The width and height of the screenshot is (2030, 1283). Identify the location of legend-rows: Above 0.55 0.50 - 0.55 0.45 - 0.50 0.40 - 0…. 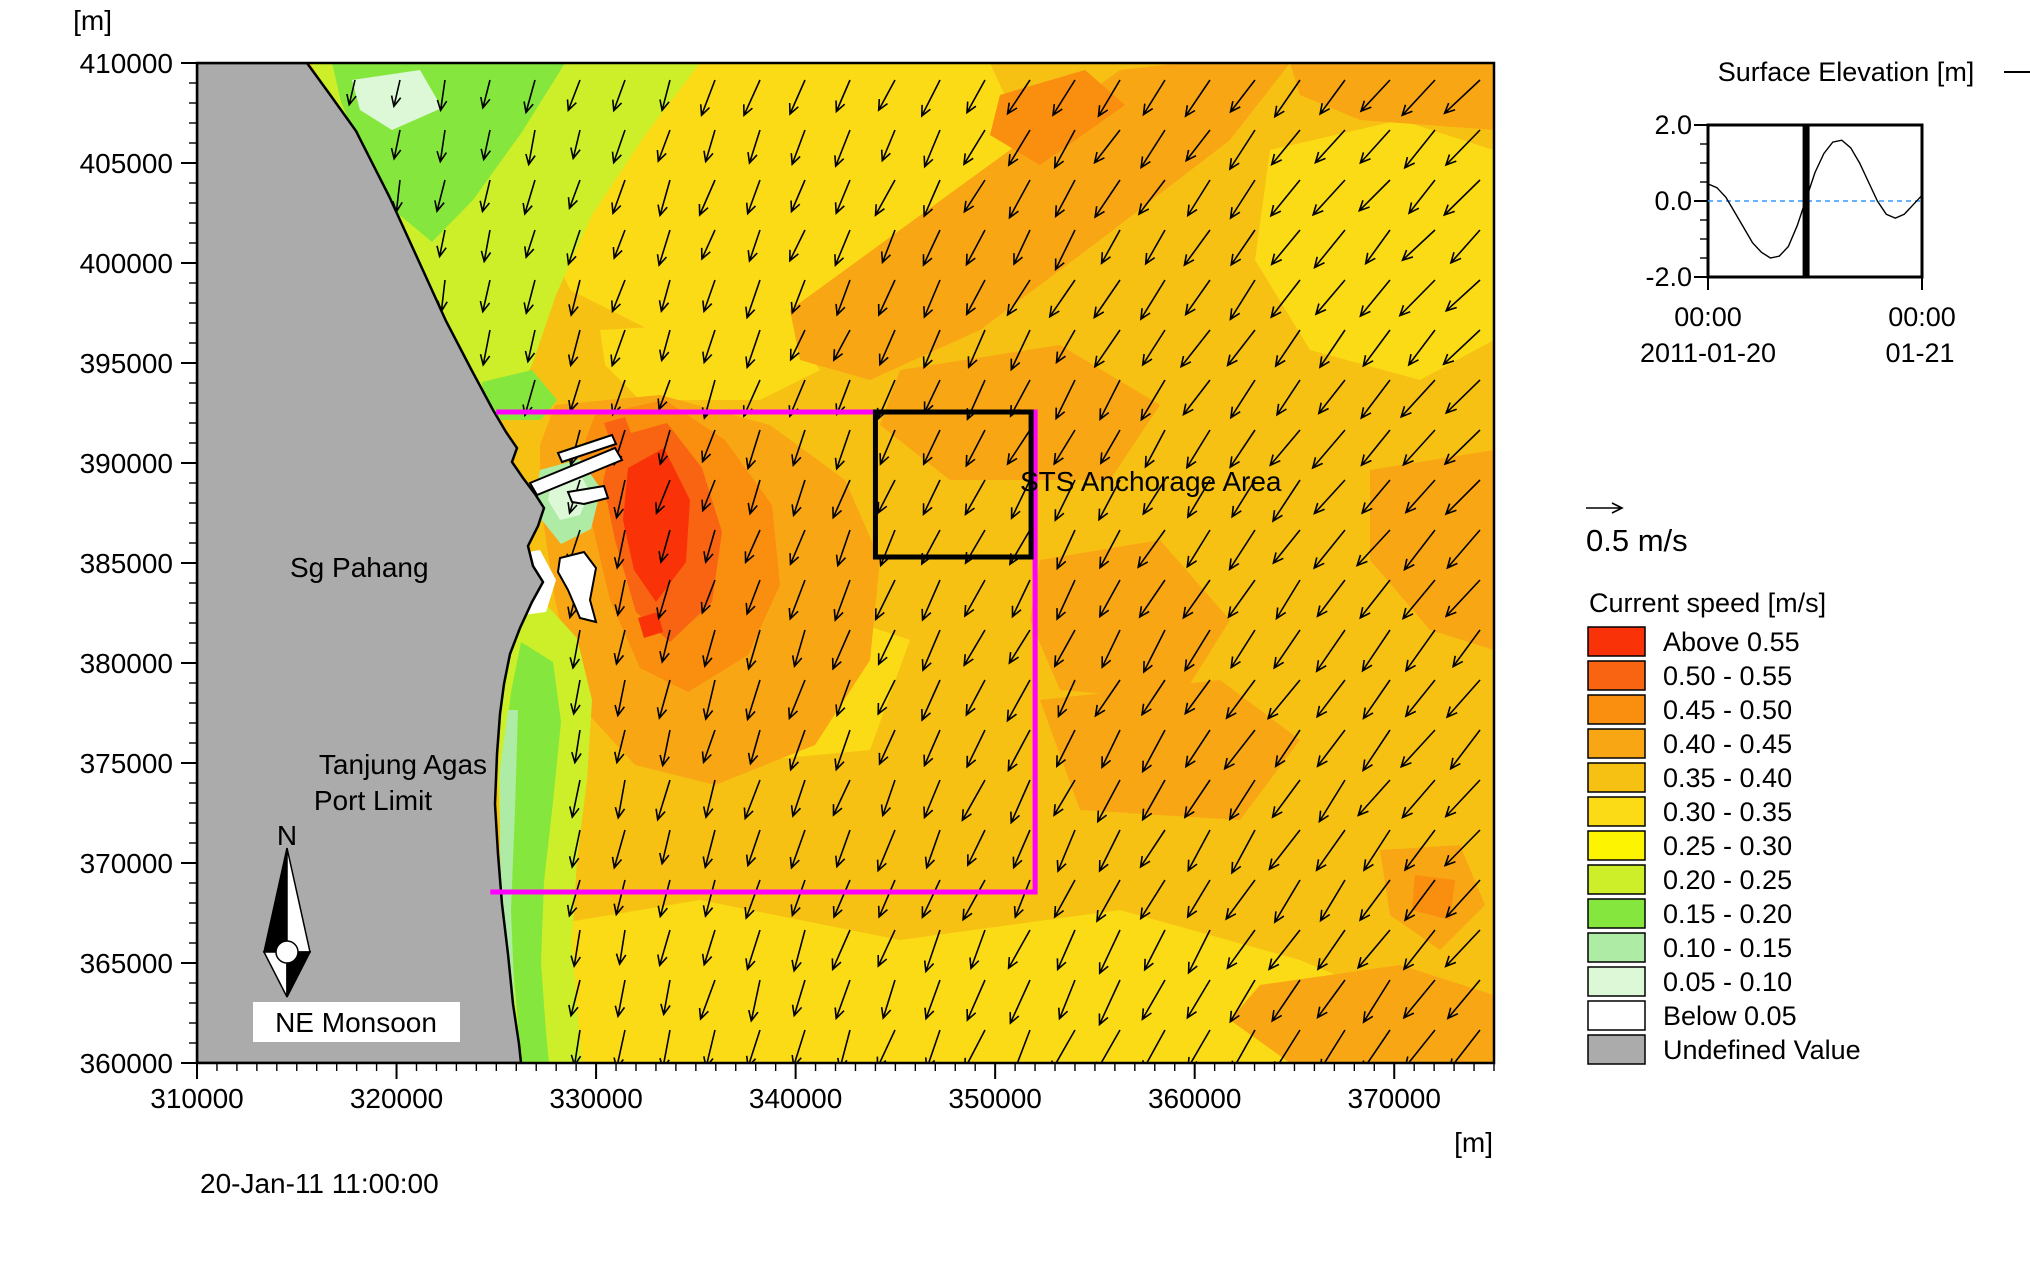
(1724, 845).